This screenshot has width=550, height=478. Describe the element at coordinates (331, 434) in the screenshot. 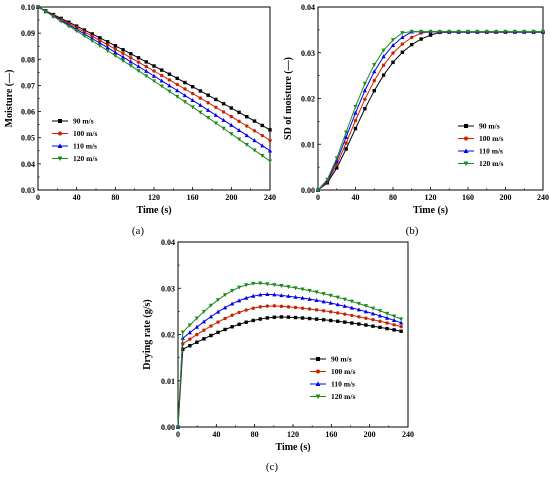

I see `x-tick-label: 160` at that location.